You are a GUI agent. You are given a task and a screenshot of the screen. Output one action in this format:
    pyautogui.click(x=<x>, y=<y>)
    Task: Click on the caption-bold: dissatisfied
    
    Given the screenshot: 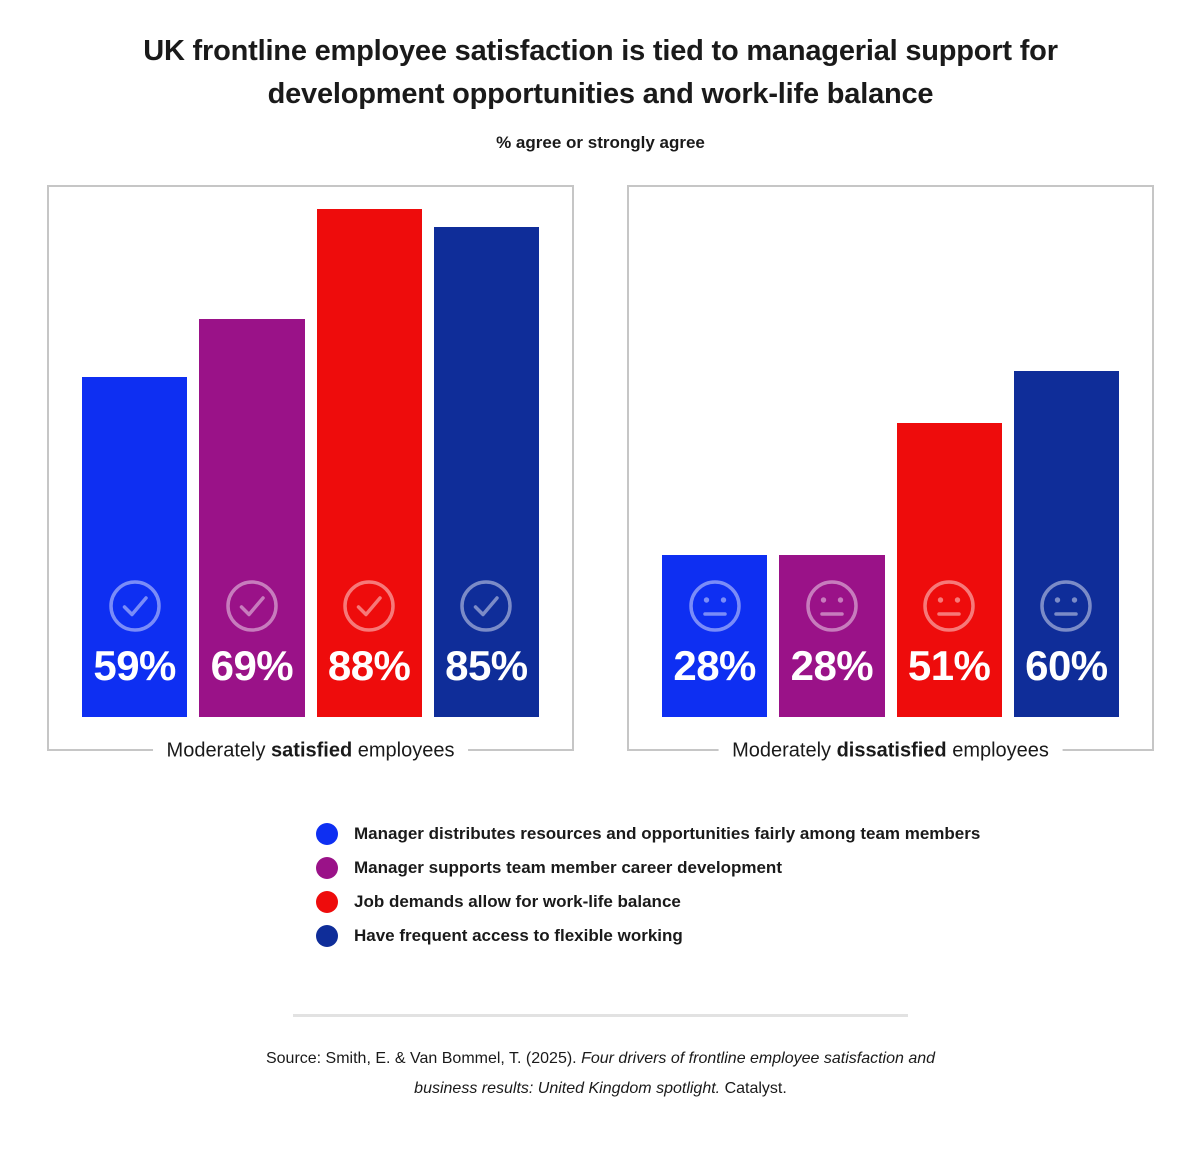 What is the action you would take?
    pyautogui.click(x=891, y=750)
    